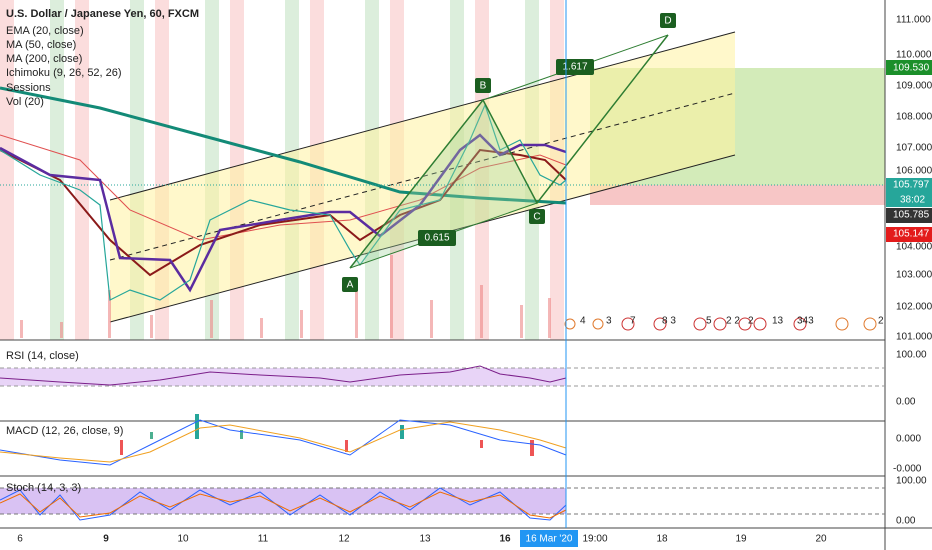  Describe the element at coordinates (914, 247) in the screenshot. I see `price-label: 104.000` at that location.